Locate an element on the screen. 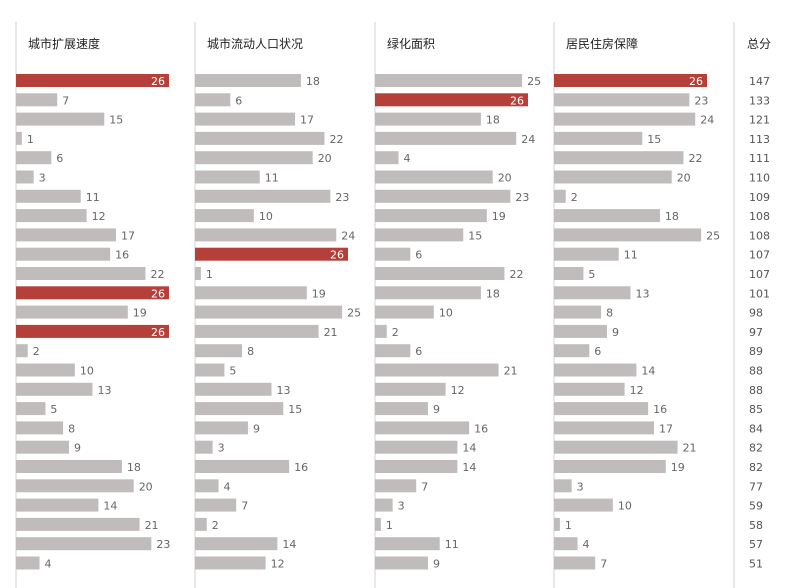  total-value: 85 is located at coordinates (756, 409).